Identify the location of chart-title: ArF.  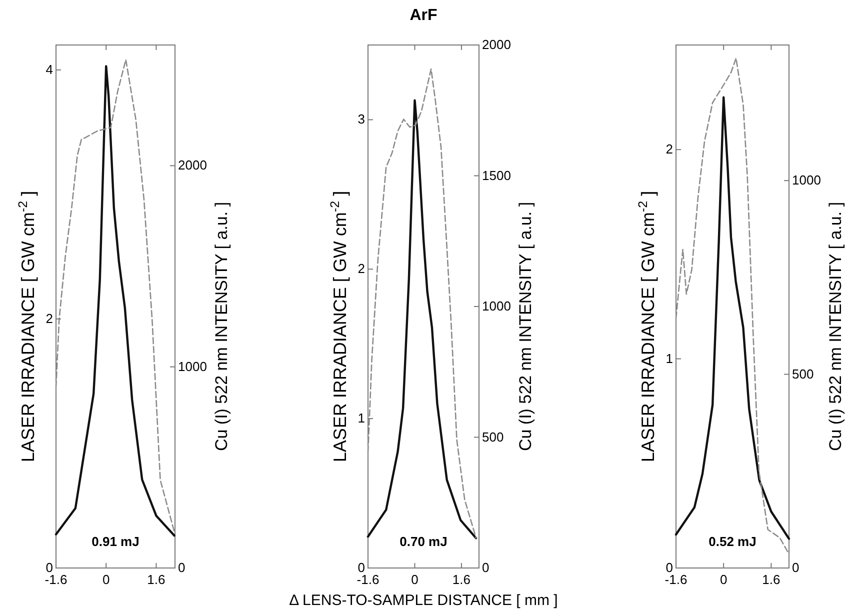
(424, 15).